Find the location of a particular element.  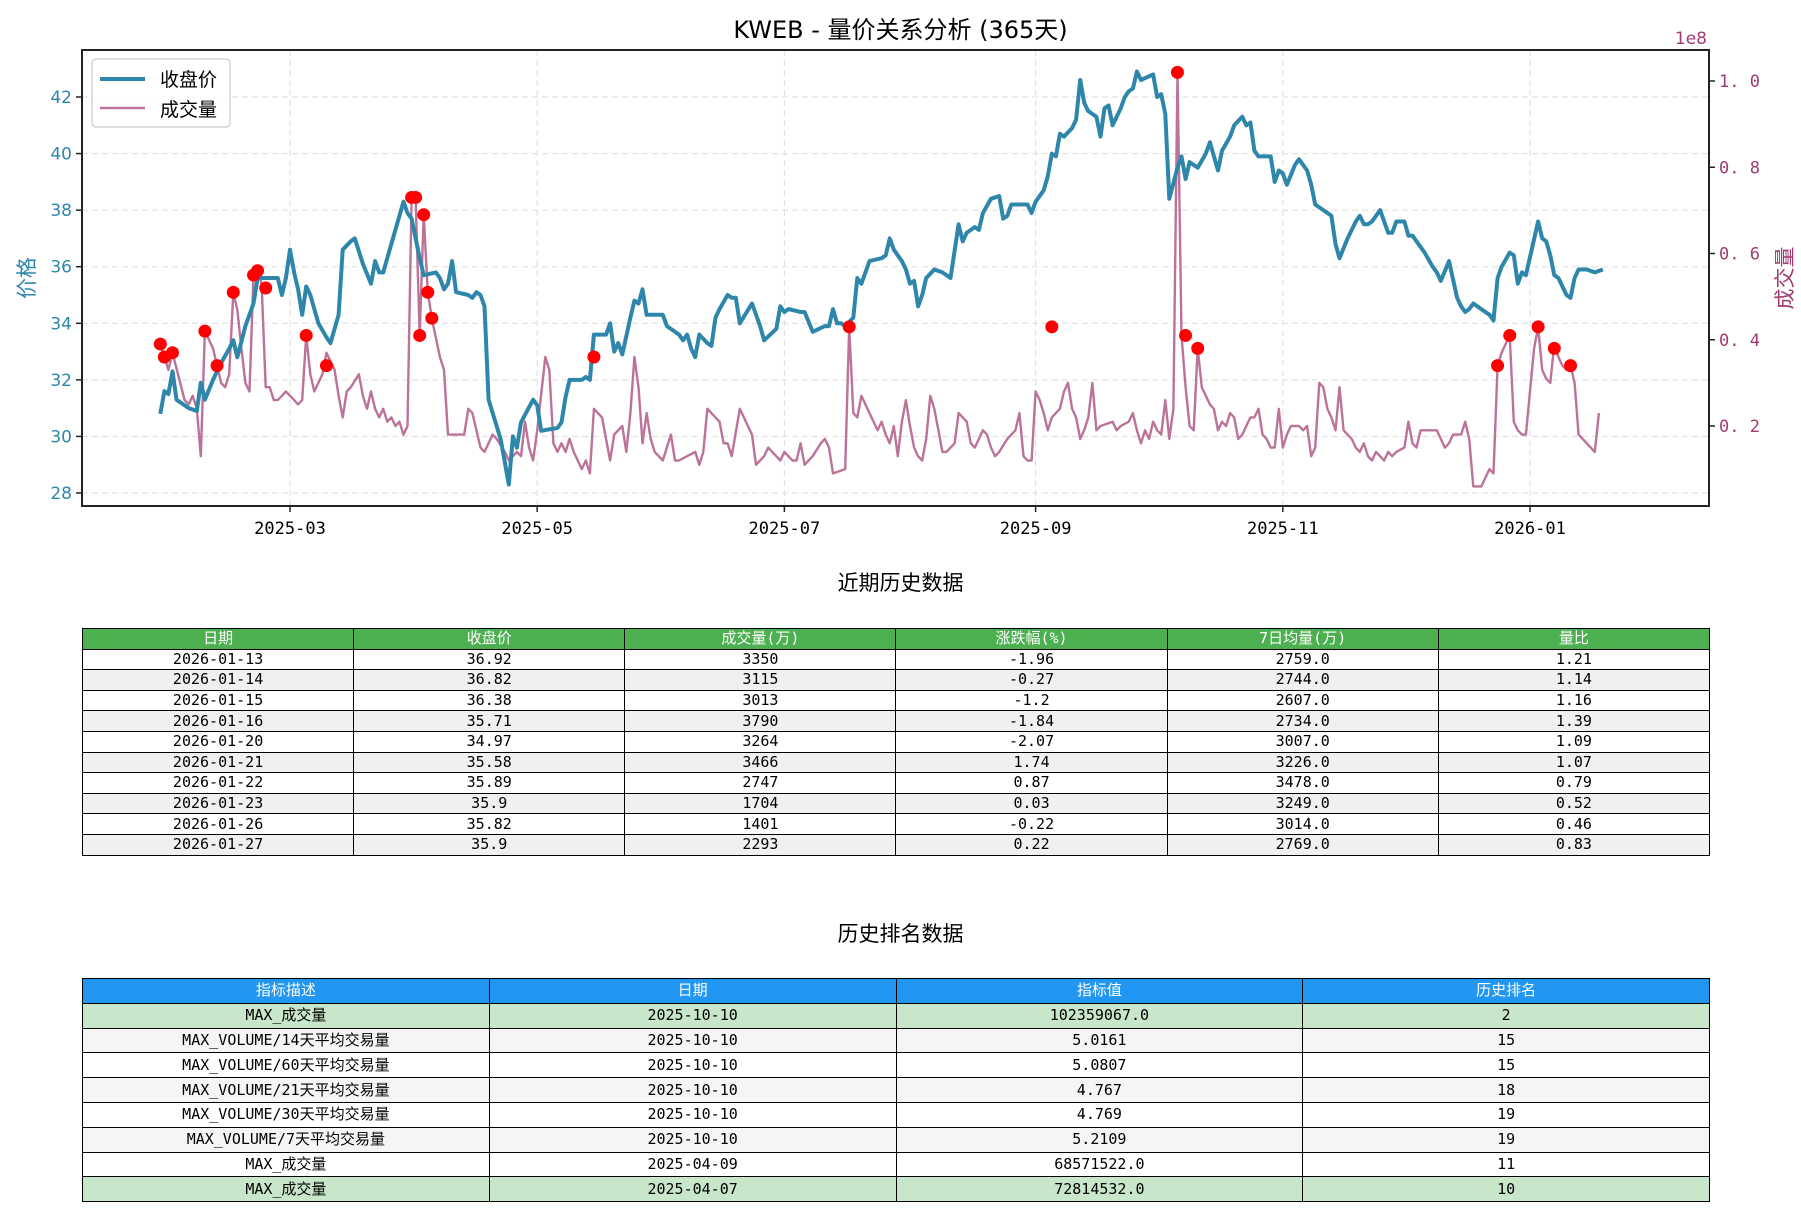

table-row: 2026-01-22 35.89 2747 0.87 3478.0 0.79 is located at coordinates (896, 783).